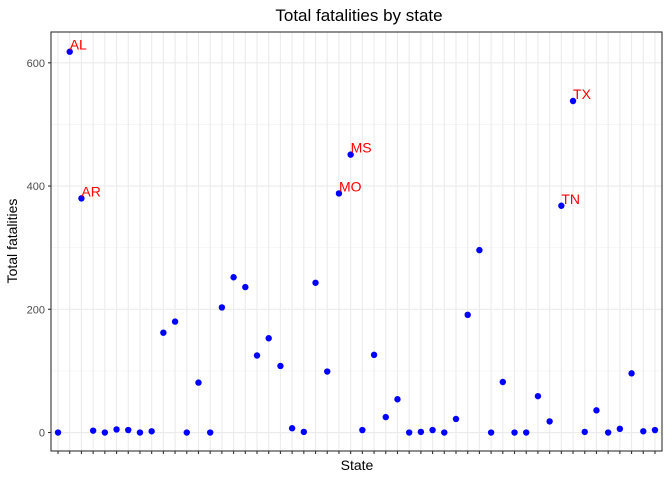 Image resolution: width=672 pixels, height=480 pixels. Describe the element at coordinates (582, 94) in the screenshot. I see `point-label: TX` at that location.